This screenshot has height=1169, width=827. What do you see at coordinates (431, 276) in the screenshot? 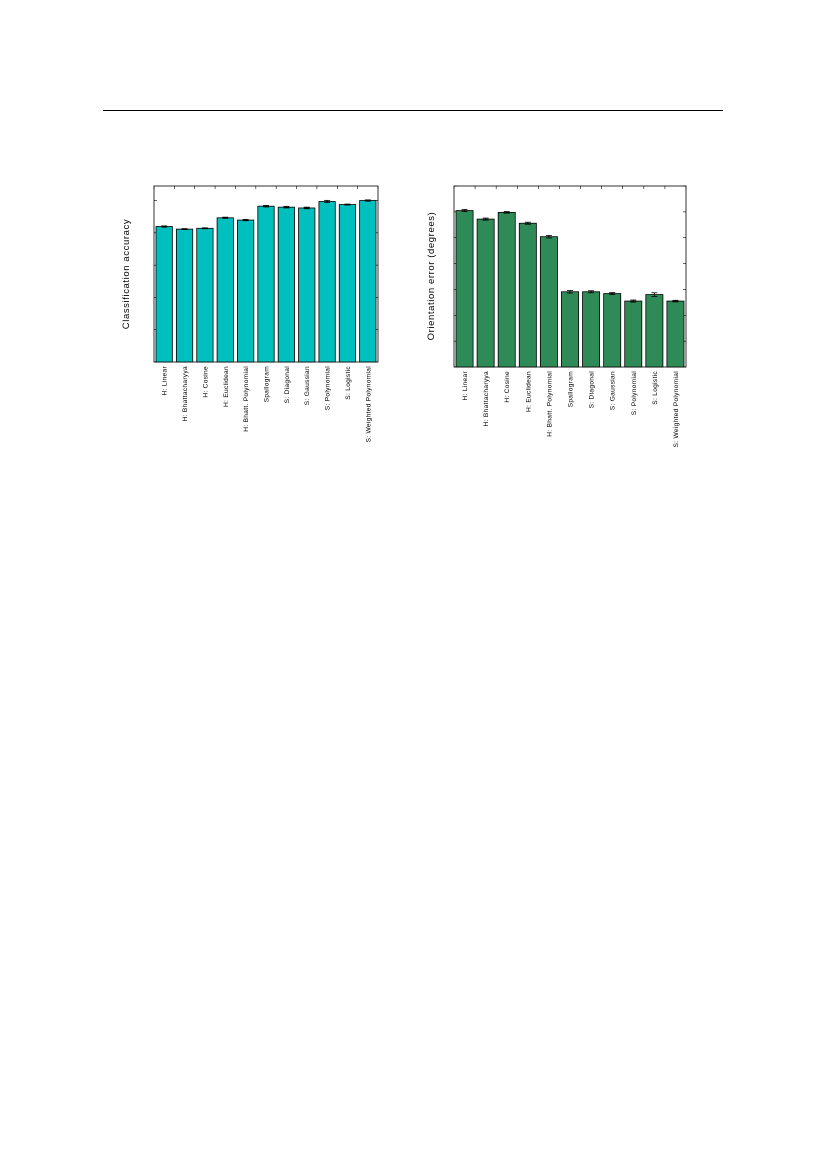
I see `y-axis-label: Orientation error (degrees)` at bounding box center [431, 276].